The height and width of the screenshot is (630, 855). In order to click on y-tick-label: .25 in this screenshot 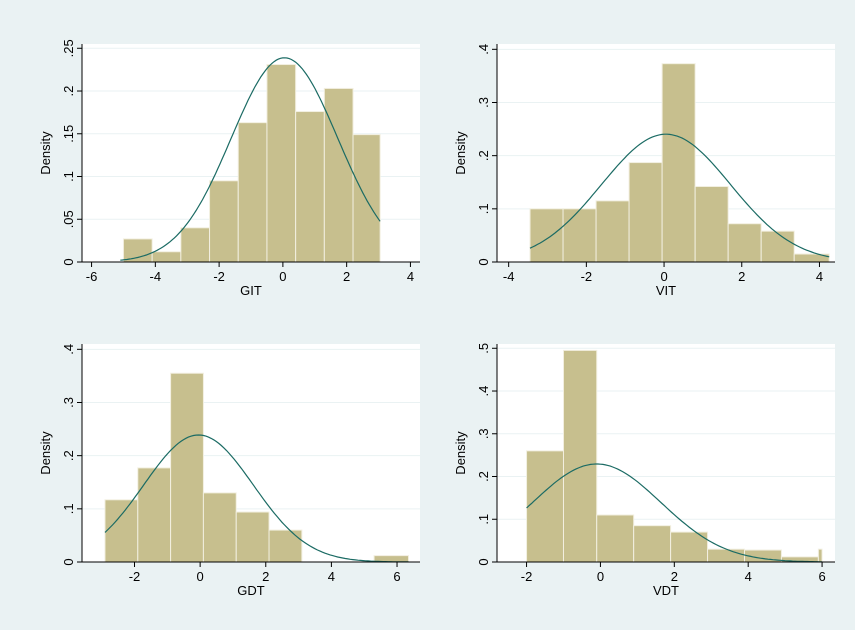, I will do `click(68, 48)`.